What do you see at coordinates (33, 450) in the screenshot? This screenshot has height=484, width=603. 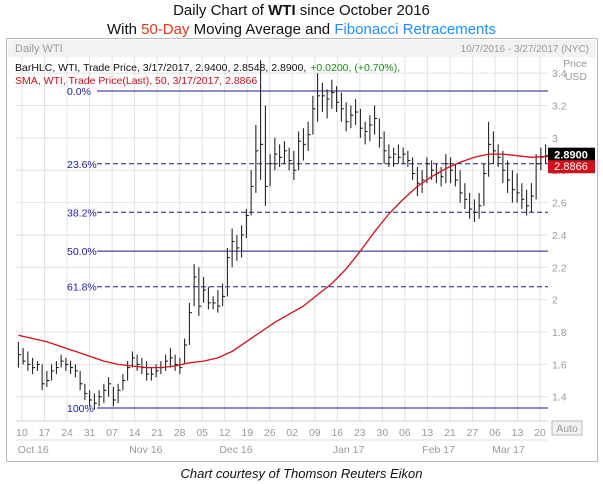 I see `x-month-label: Oct 16` at bounding box center [33, 450].